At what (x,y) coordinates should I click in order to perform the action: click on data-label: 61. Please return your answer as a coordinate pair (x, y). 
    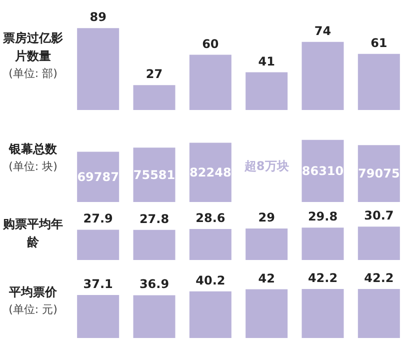
    Looking at the image, I should click on (379, 43).